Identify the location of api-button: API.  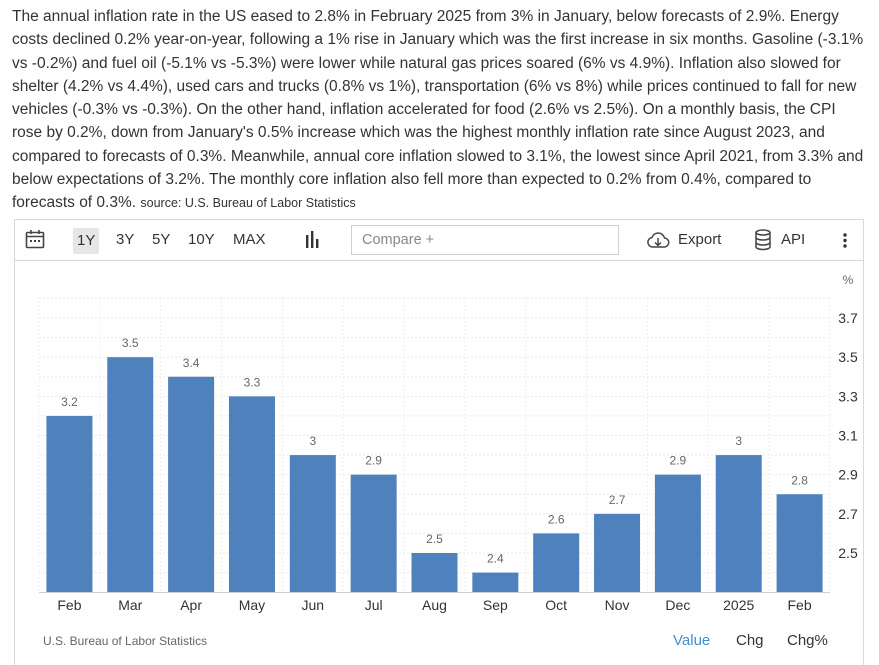
(779, 240).